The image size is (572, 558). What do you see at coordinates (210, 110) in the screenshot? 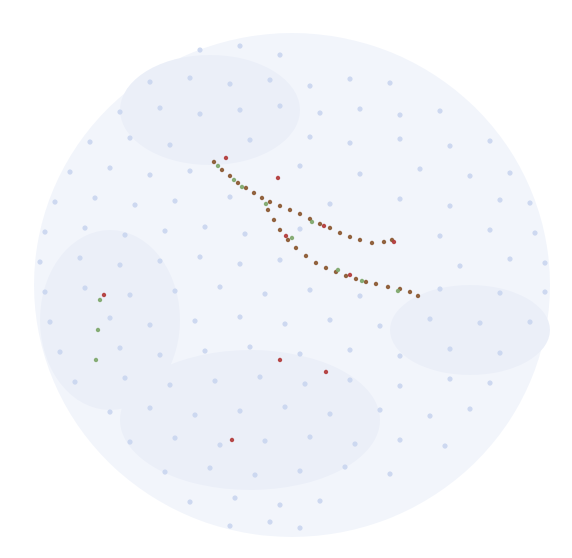
I see `cloud-dense` at bounding box center [210, 110].